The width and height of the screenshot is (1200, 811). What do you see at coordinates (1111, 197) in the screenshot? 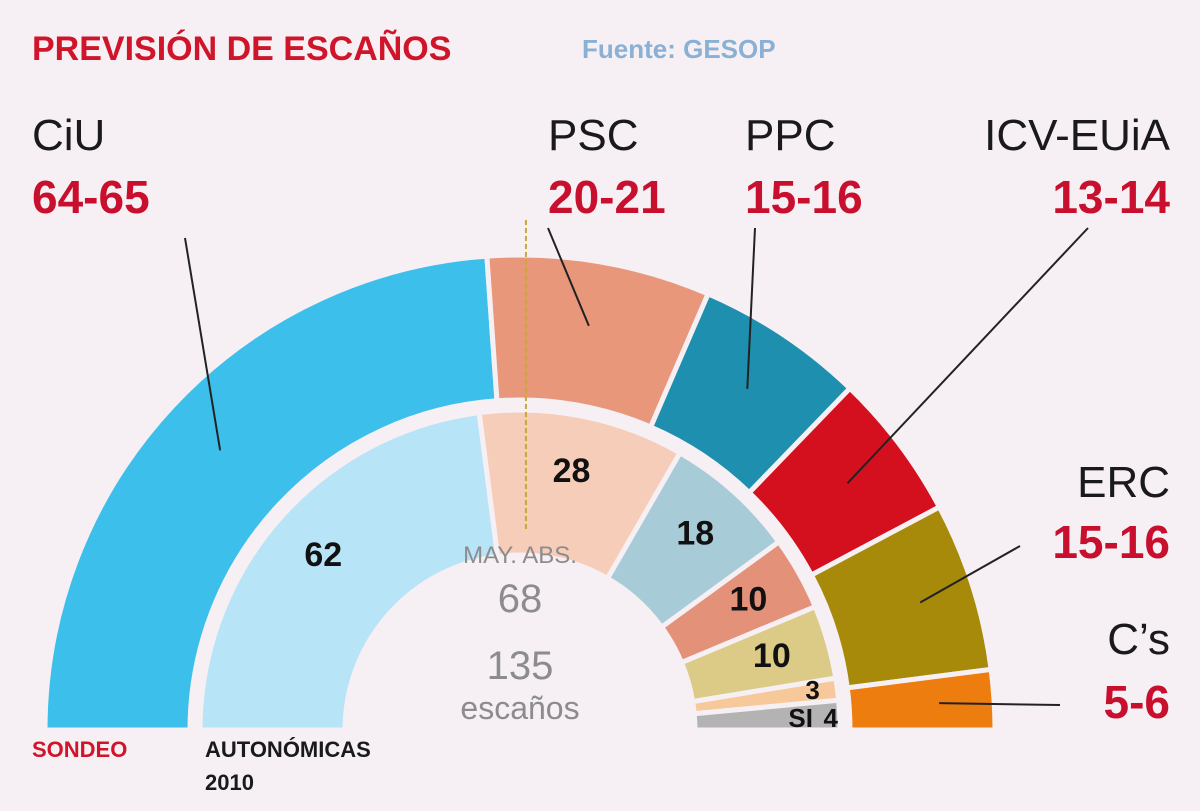
I see `party-range-icv-euia: 13-14` at bounding box center [1111, 197].